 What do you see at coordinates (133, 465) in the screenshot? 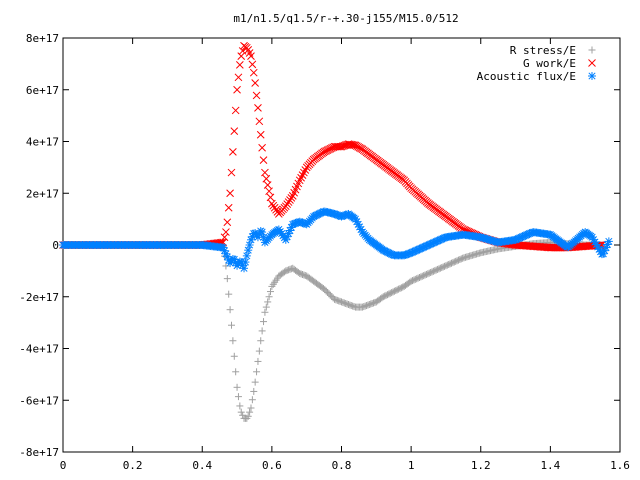
I see `x-tick-label: 0.2` at bounding box center [133, 465].